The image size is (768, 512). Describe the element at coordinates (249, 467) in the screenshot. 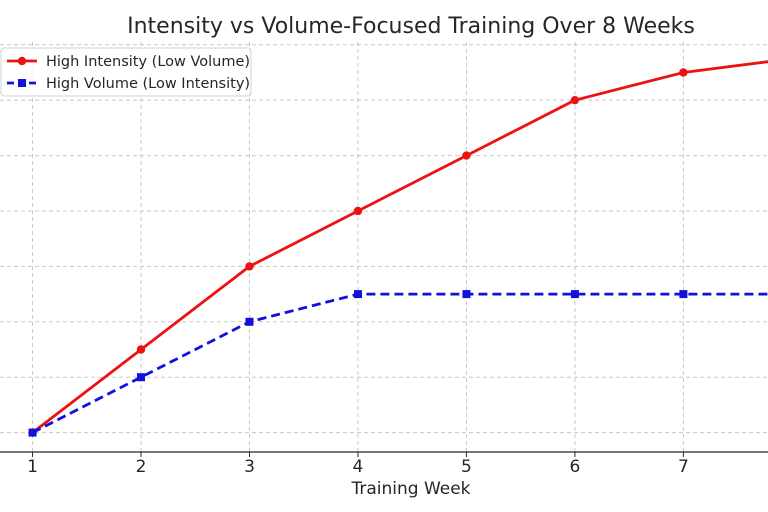

I see `x-tick-label: 3` at that location.